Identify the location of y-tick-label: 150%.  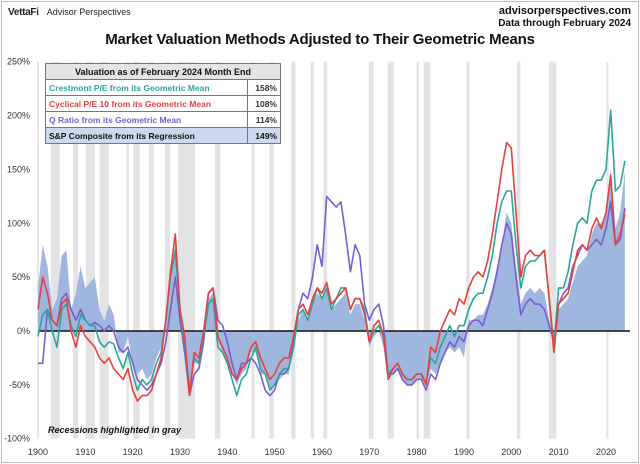
(18, 169).